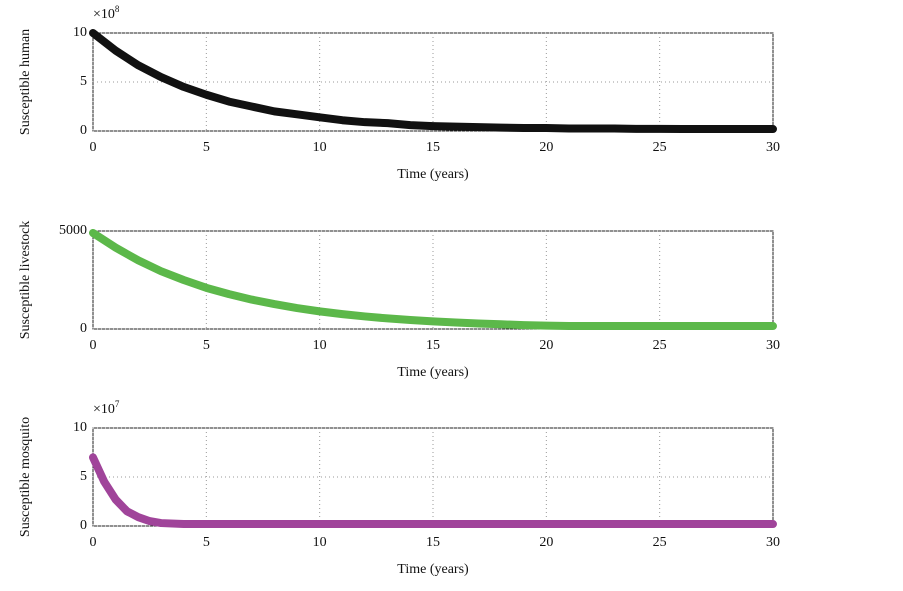 The height and width of the screenshot is (591, 903). I want to click on y-scale-exponent: 8, so click(117, 9).